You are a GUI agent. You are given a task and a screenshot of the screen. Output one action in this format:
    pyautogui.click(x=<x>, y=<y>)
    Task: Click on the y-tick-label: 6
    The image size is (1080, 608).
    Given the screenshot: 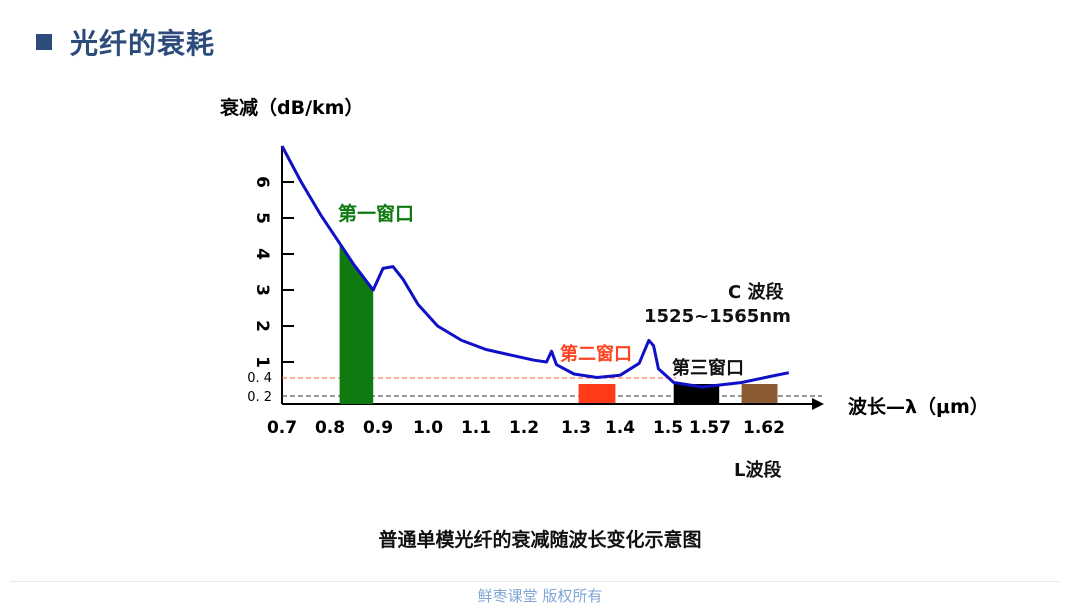 What is the action you would take?
    pyautogui.click(x=262, y=182)
    